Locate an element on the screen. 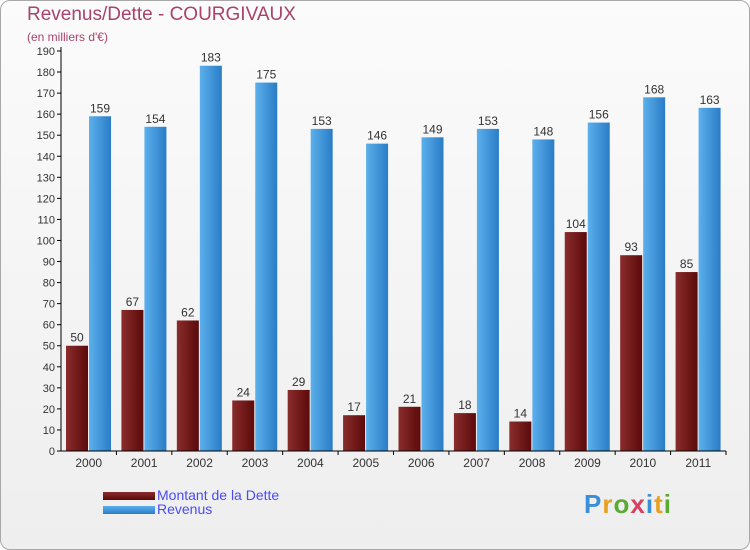 This screenshot has height=550, width=750. x-tick-label: 2010 is located at coordinates (643, 463).